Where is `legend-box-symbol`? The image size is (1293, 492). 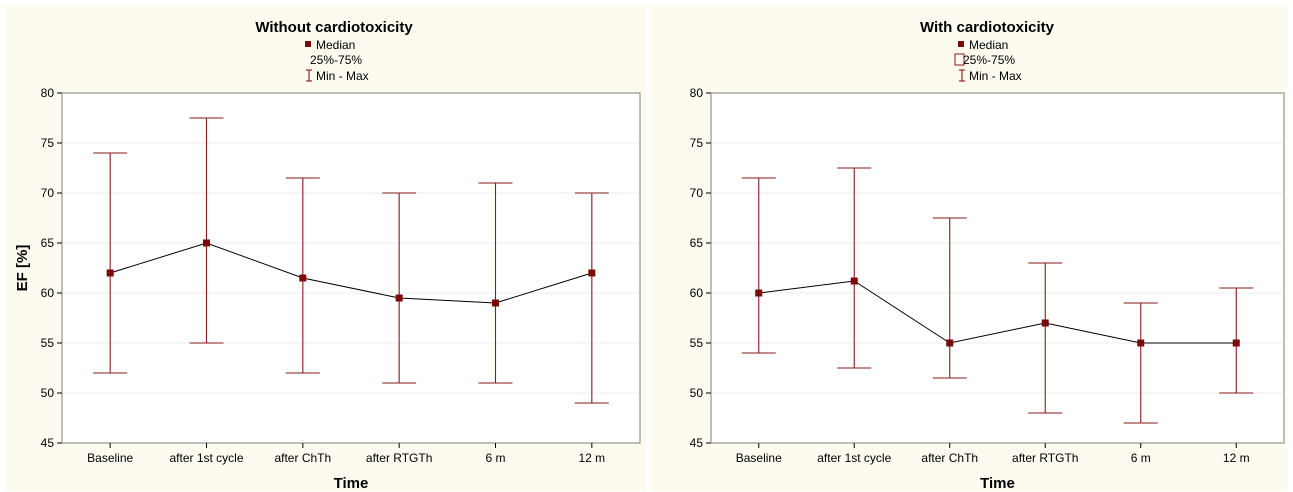
legend-box-symbol is located at coordinates (959, 59).